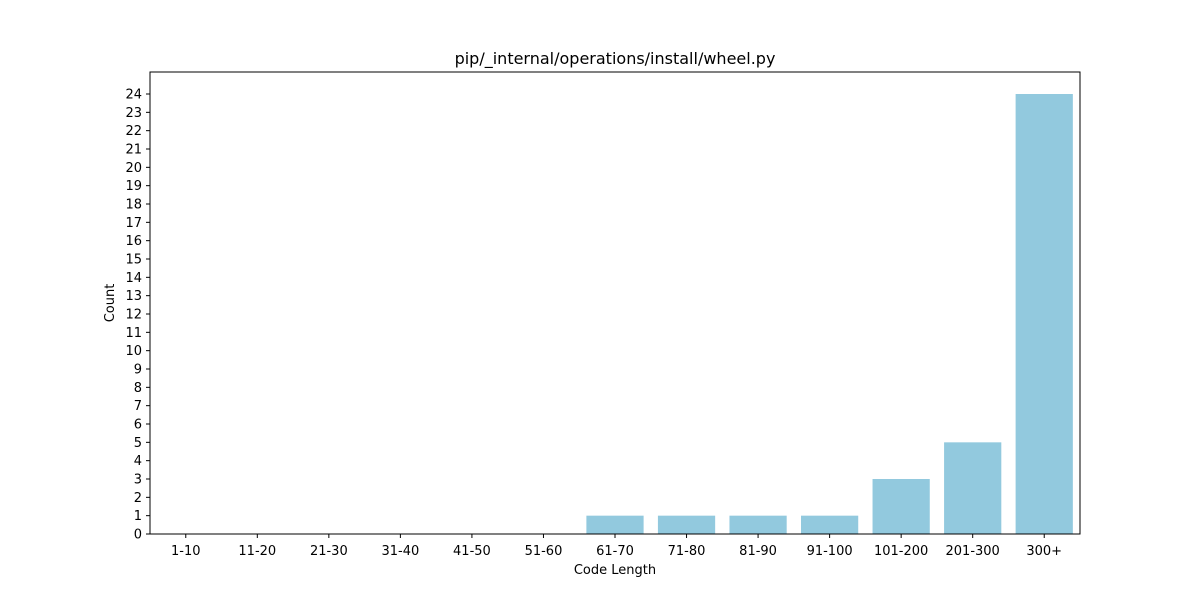 The width and height of the screenshot is (1200, 600). Describe the element at coordinates (186, 551) in the screenshot. I see `x-tick-label: 1-10` at that location.